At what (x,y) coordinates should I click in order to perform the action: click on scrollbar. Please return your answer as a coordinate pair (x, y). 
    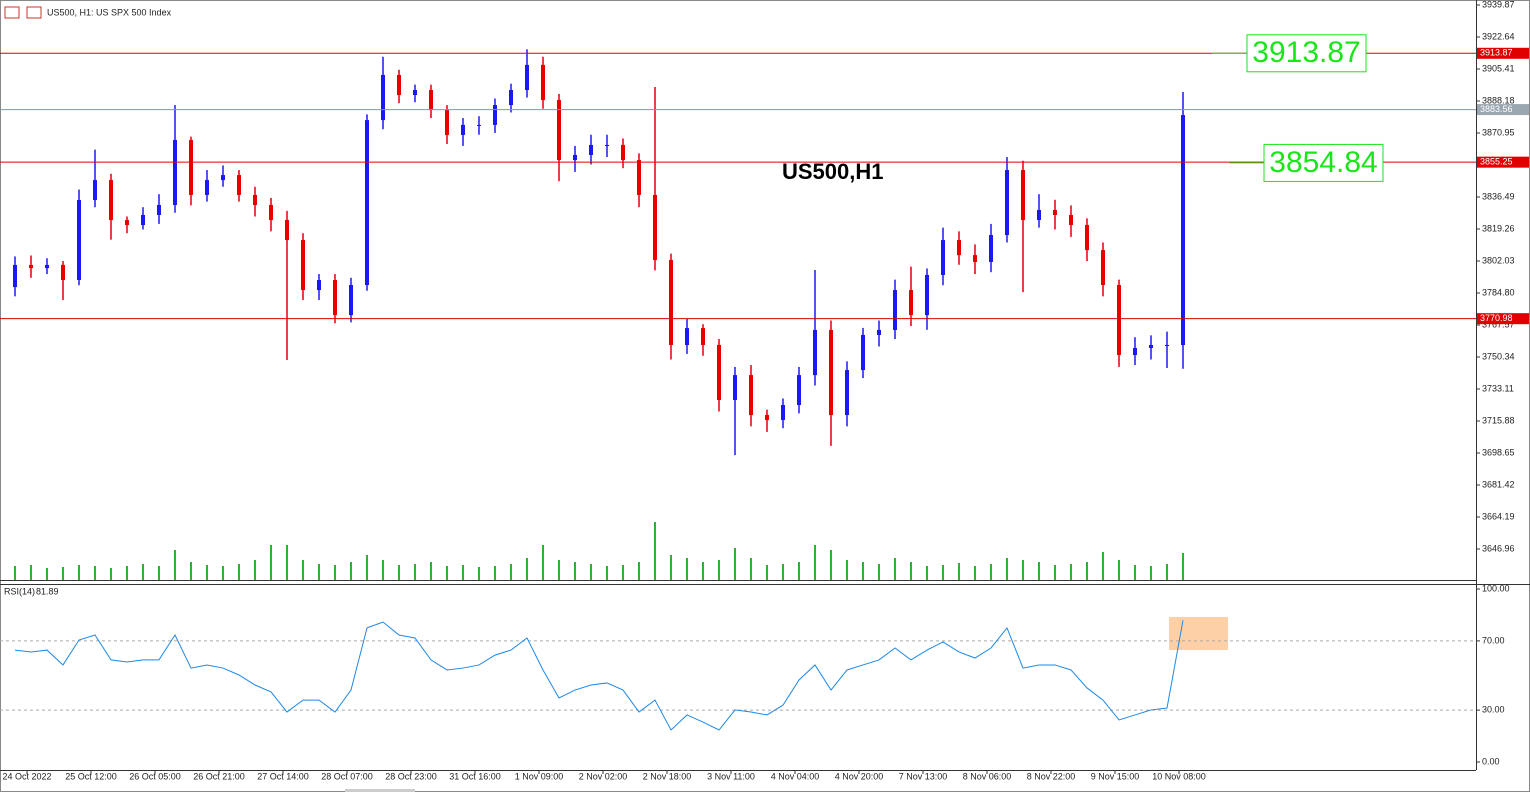
    Looking at the image, I should click on (380, 790).